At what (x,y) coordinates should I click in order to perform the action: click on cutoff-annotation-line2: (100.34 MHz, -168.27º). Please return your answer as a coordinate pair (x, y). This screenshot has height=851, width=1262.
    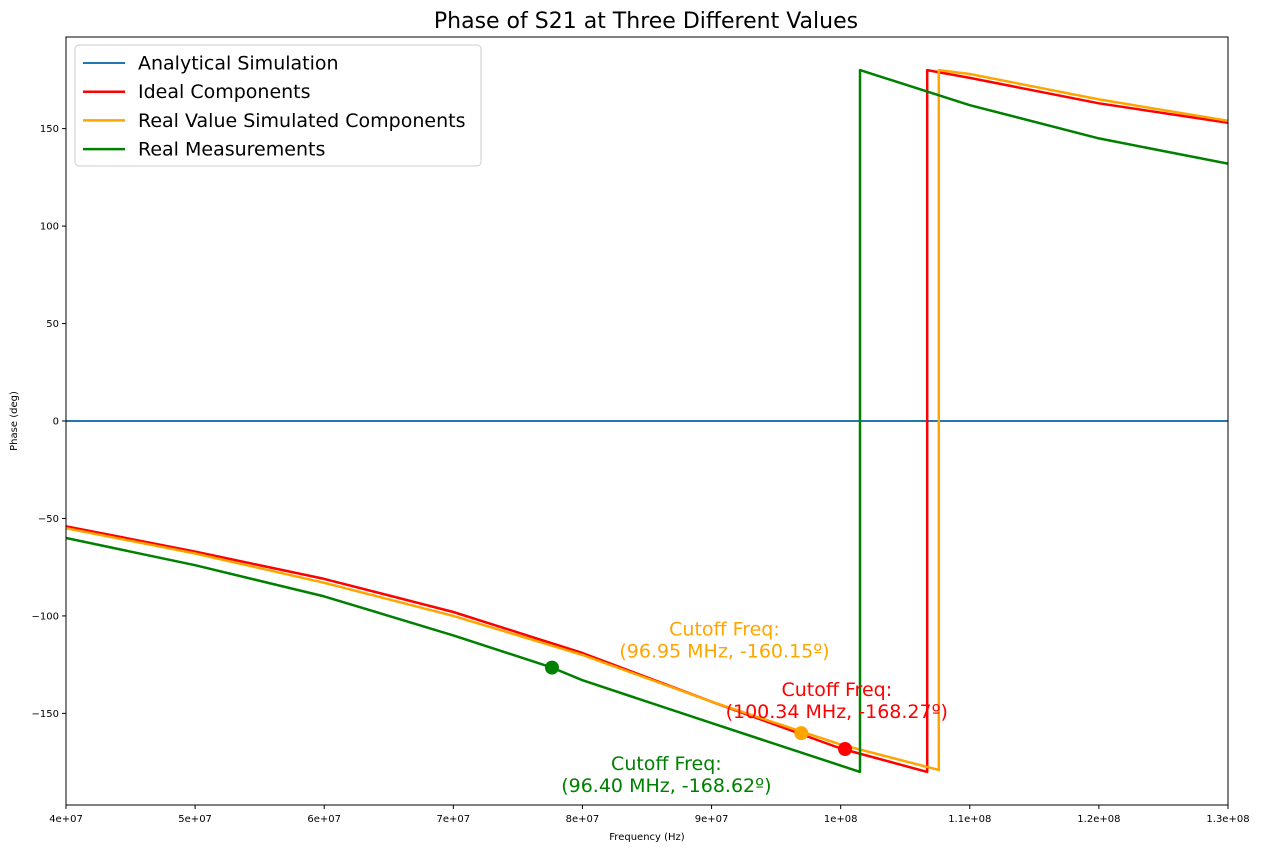
    Looking at the image, I should click on (837, 712).